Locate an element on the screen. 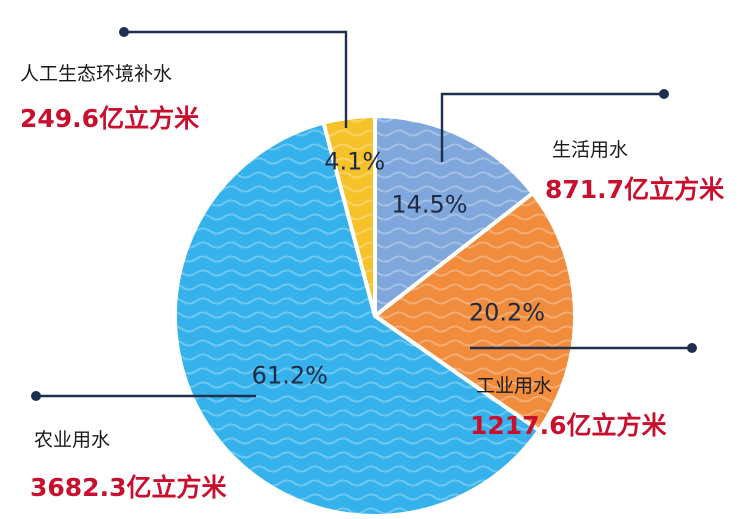 This screenshot has height=519, width=750. category-value-agricultural: 3682.3亿立方米 is located at coordinates (128, 487).